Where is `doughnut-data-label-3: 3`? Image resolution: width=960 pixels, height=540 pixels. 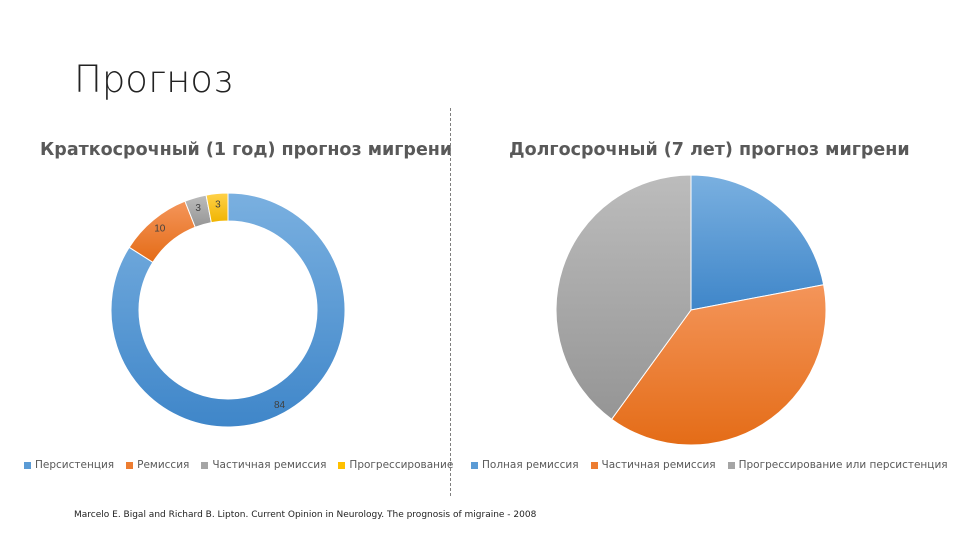
doughnut-data-label-3: 3 is located at coordinates (198, 208).